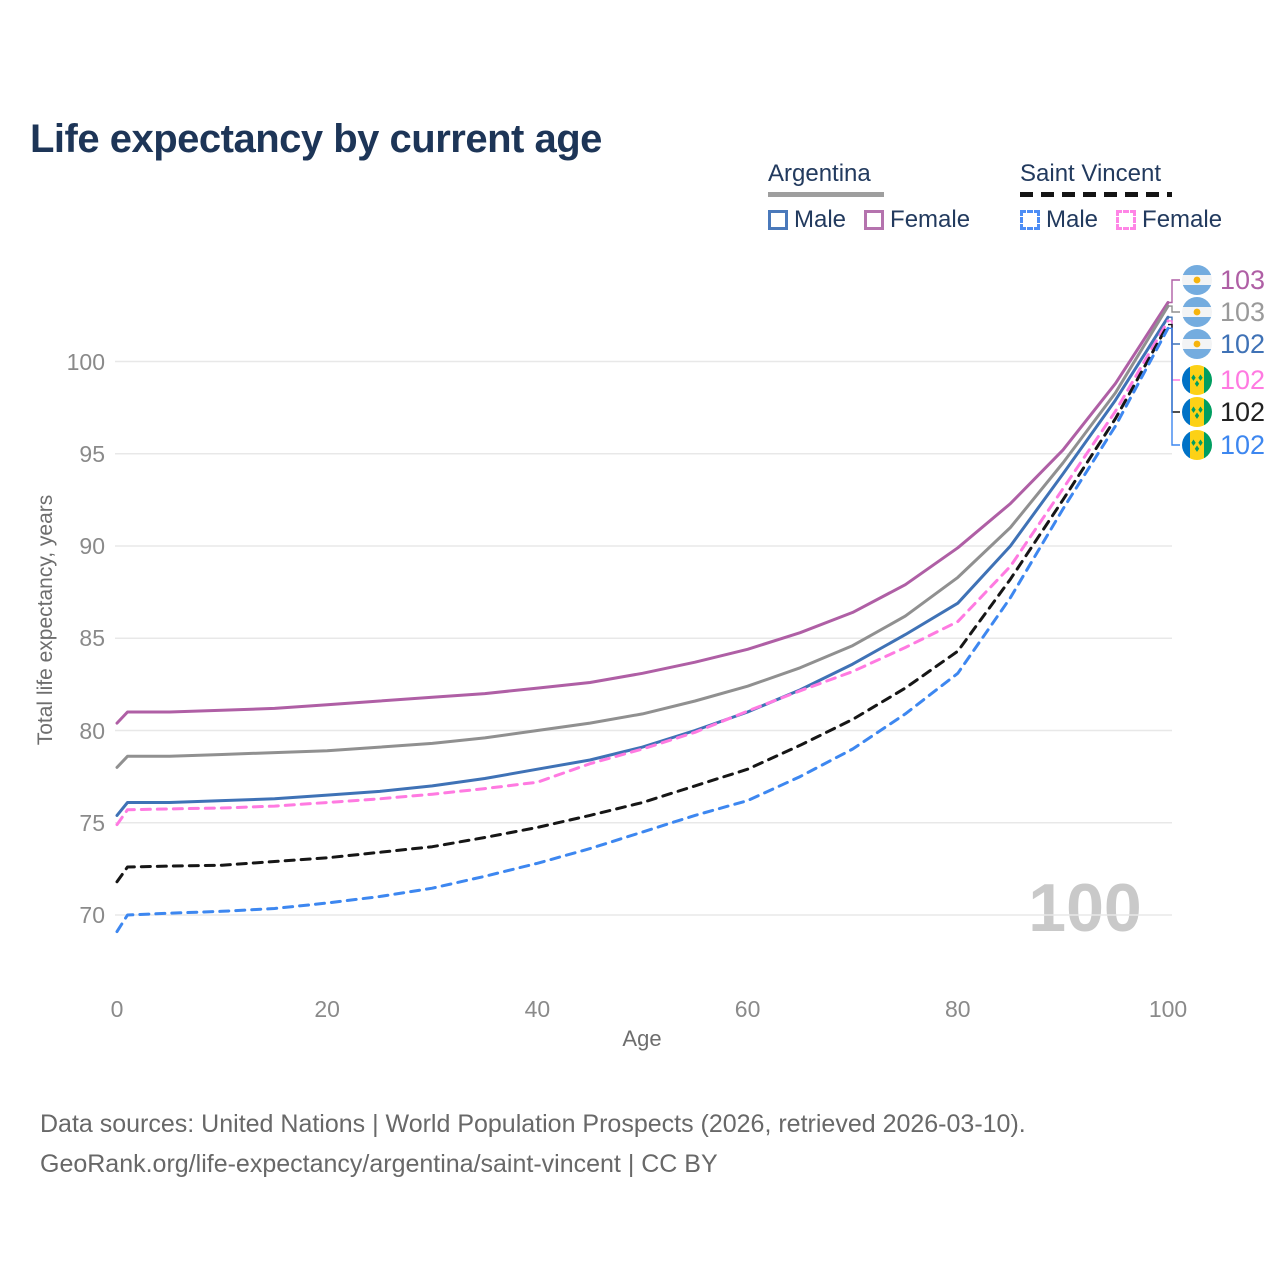 The image size is (1280, 1280). What do you see at coordinates (92, 822) in the screenshot?
I see `y-tick-label: 75` at bounding box center [92, 822].